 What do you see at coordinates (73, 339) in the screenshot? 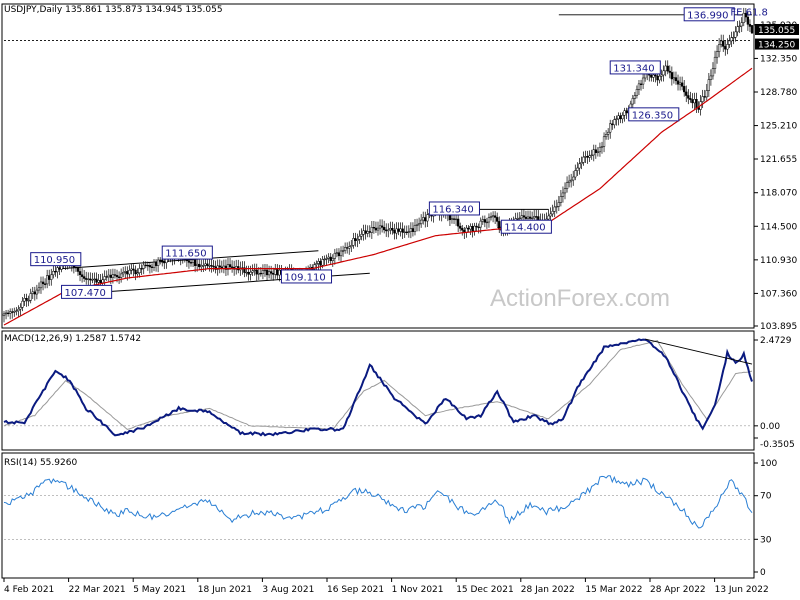
I see `macd-header: MACD(12,26,9) 1.2587 1.5742` at bounding box center [73, 339].